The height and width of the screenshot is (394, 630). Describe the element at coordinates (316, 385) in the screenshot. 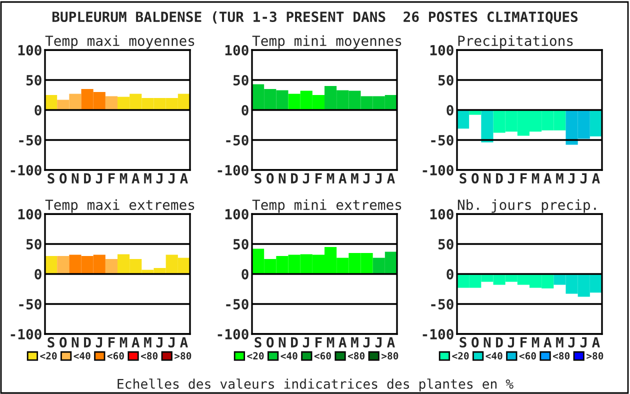

I see `text: Echelles des valeurs indicatrices des plantes en %` at that location.